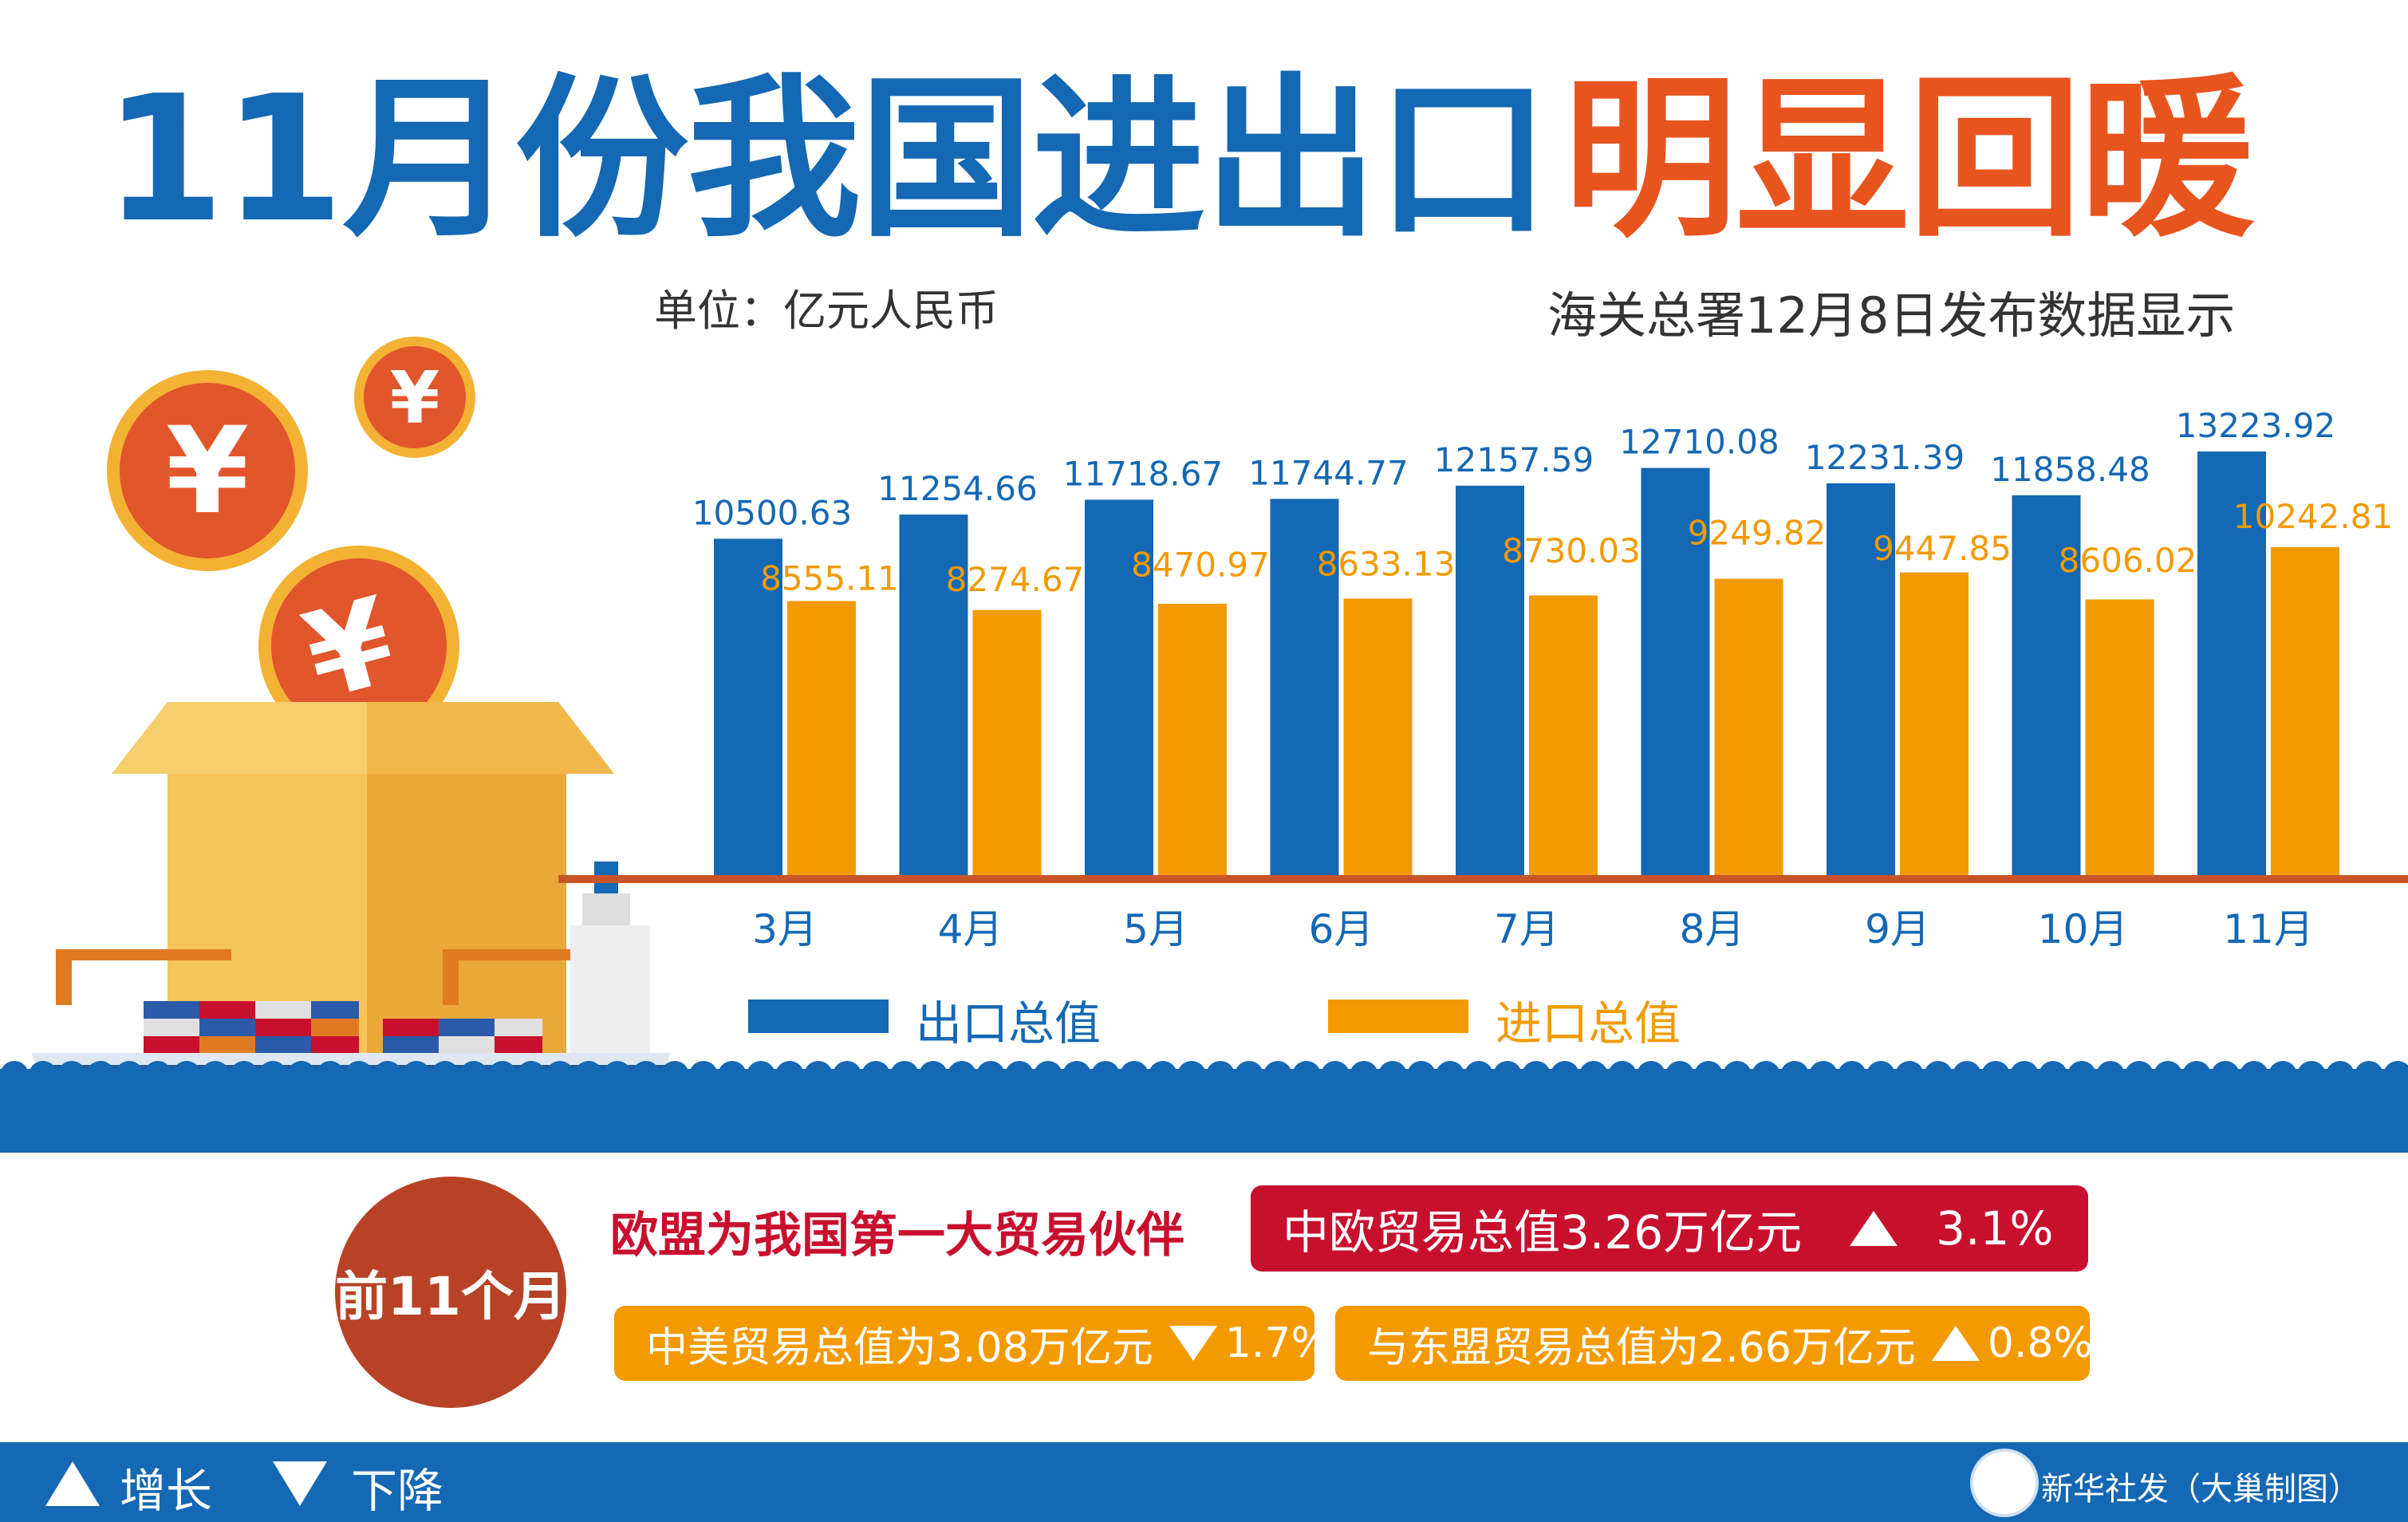 The image size is (2408, 1522). I want to click on import-value-label: 8633.13, so click(1386, 563).